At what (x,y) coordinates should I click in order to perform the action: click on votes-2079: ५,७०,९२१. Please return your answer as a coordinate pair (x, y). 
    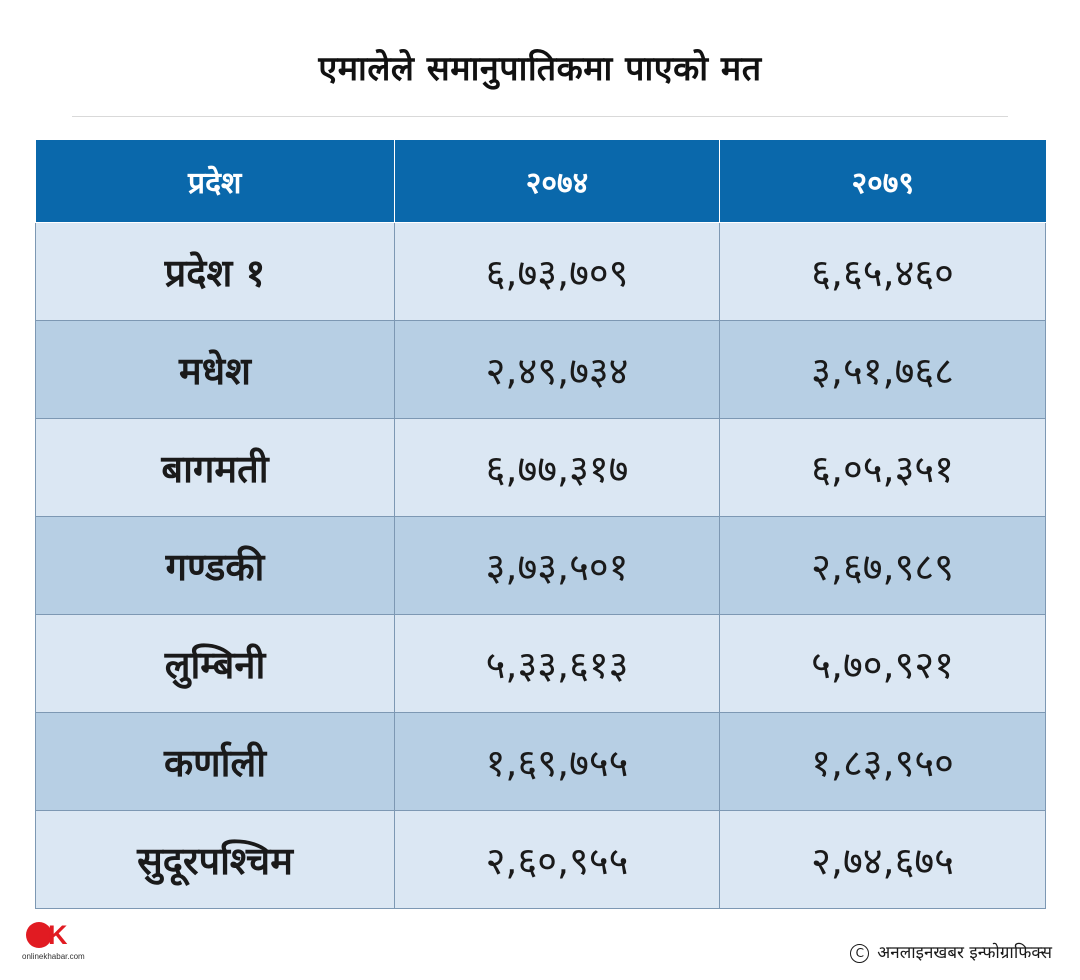
    Looking at the image, I should click on (882, 663).